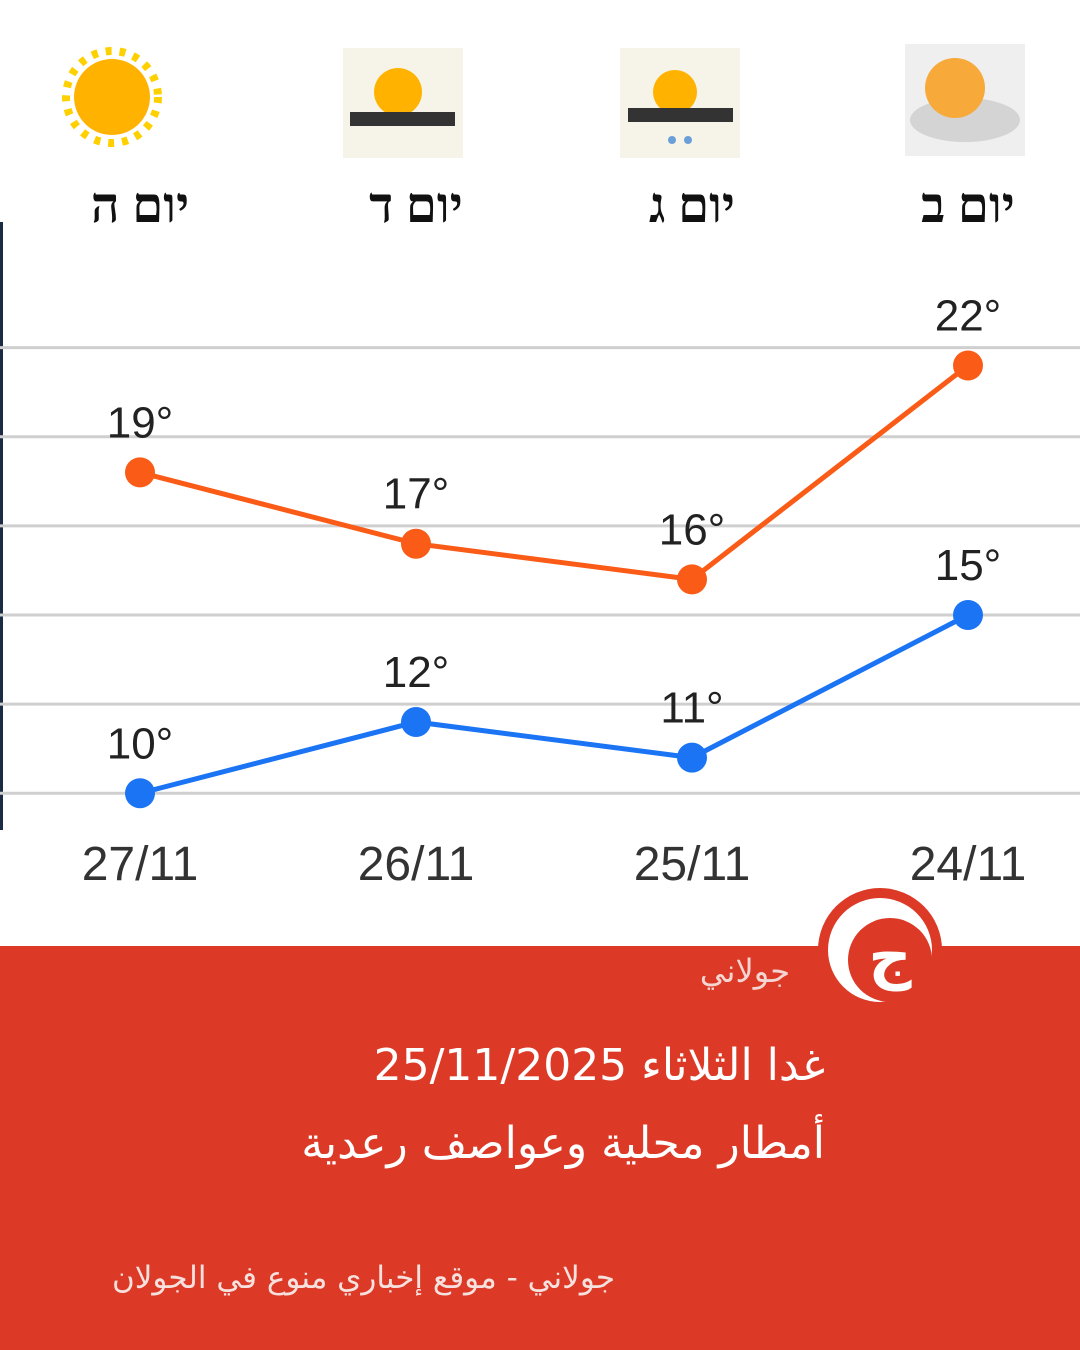 Image resolution: width=1080 pixels, height=1350 pixels. I want to click on logo-letter: ج, so click(890, 960).